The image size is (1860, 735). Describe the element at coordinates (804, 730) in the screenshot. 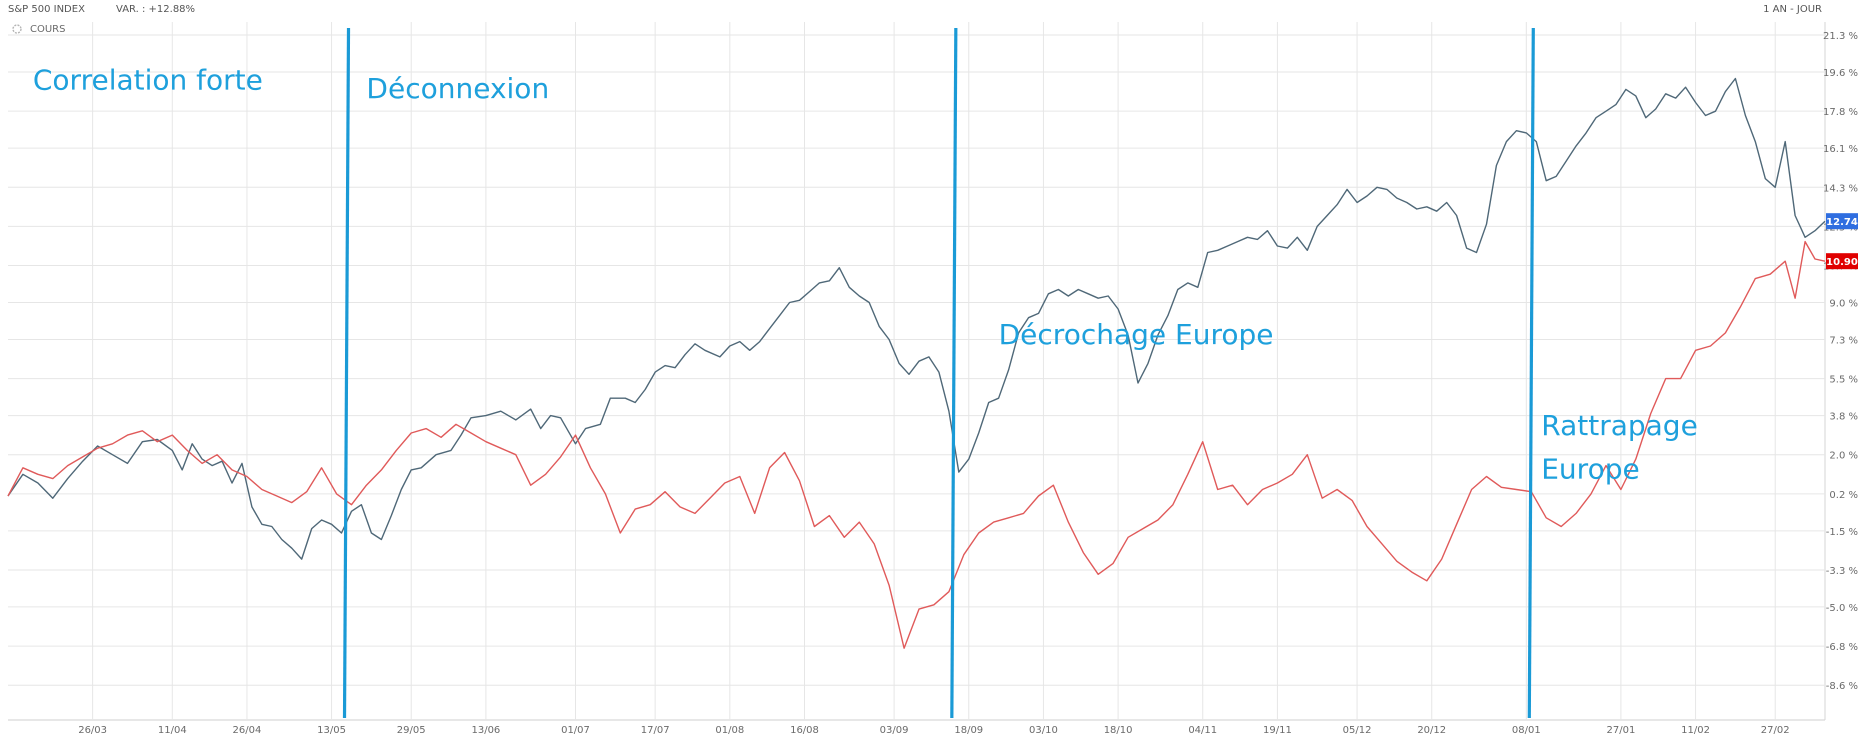

I see `x-tick-label: 16/08` at that location.